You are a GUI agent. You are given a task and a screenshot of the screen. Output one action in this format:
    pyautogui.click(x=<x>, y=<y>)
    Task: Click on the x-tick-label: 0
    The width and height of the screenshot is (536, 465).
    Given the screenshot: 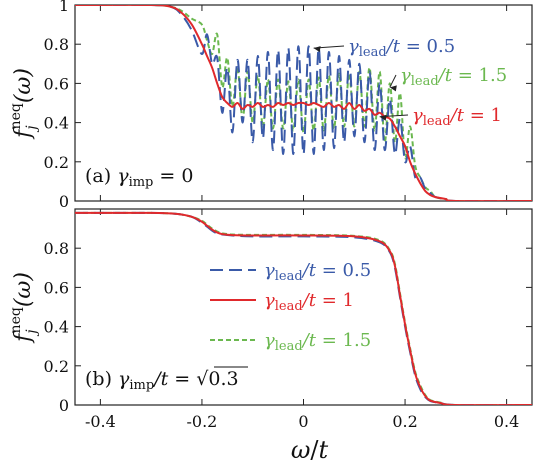 What is the action you would take?
    pyautogui.click(x=303, y=421)
    